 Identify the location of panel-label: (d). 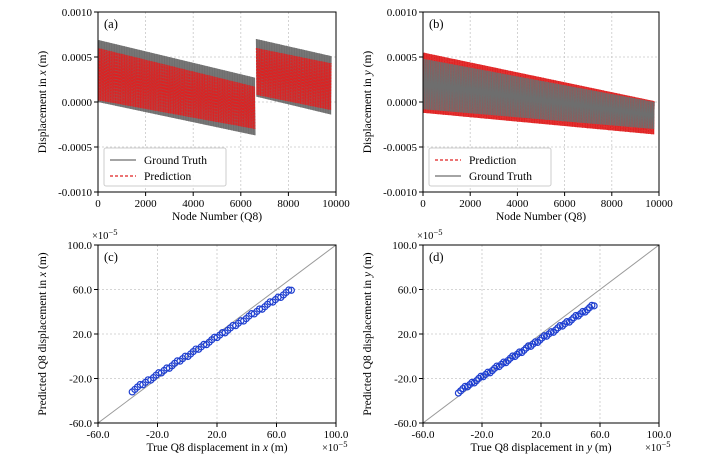
(436, 257).